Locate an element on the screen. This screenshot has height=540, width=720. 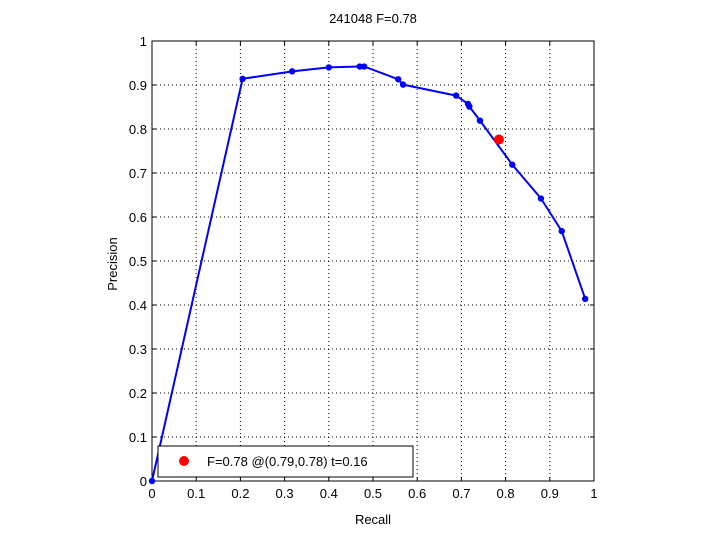
best-f-point is located at coordinates (498, 139).